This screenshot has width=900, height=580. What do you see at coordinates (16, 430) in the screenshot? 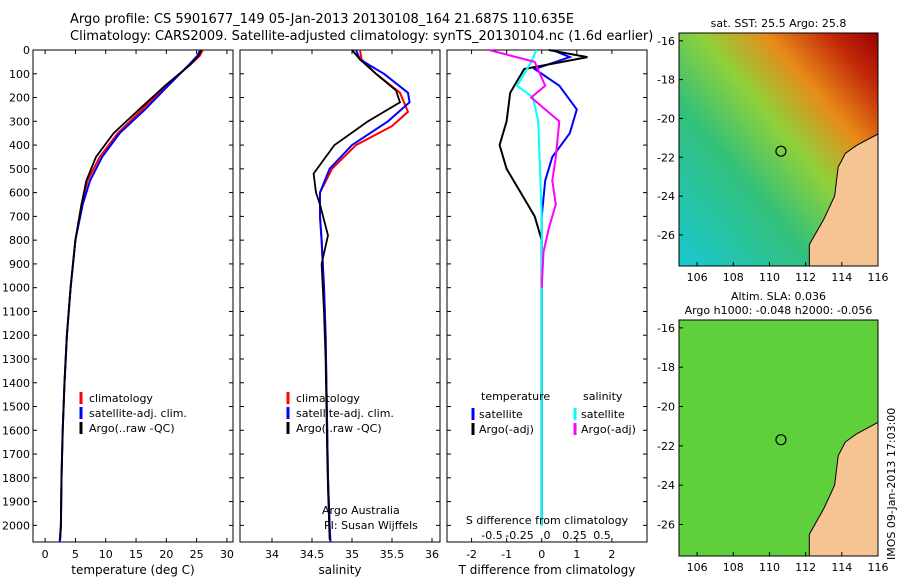
I see `y-tick-label: 1600` at bounding box center [16, 430].